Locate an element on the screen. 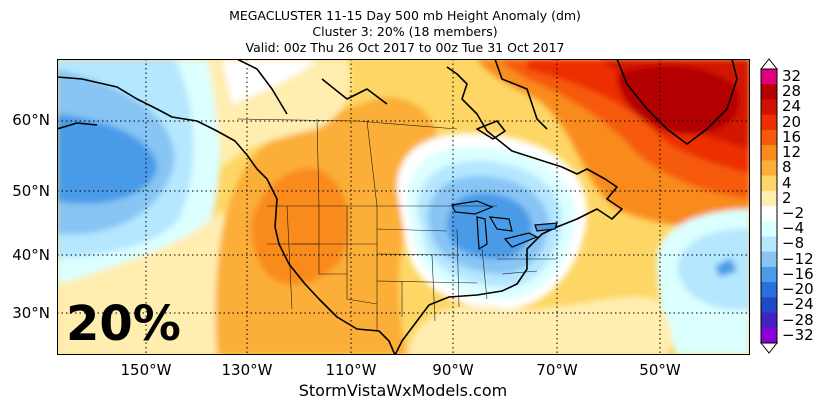 Image resolution: width=824 pixels, height=408 pixels. lat-label-60n: 60°N is located at coordinates (31, 120).